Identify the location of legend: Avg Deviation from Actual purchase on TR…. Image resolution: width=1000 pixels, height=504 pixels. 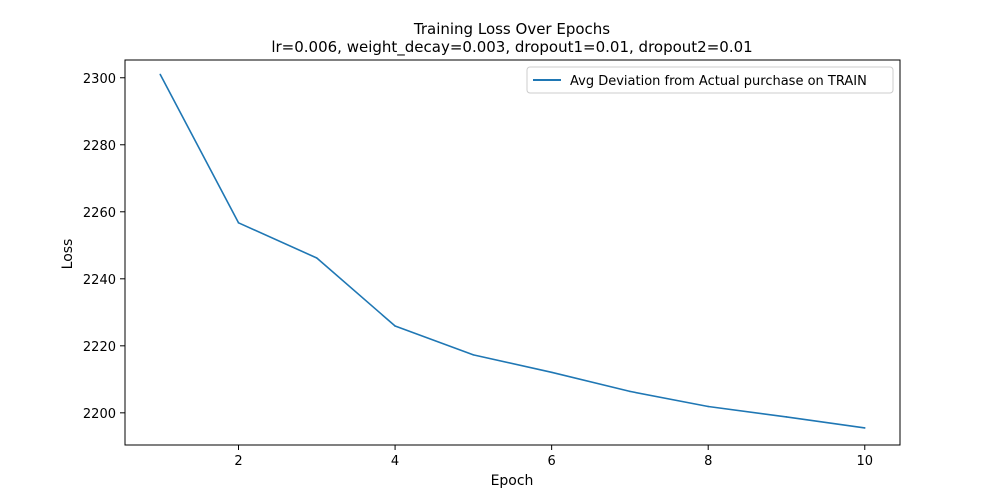
(710, 80).